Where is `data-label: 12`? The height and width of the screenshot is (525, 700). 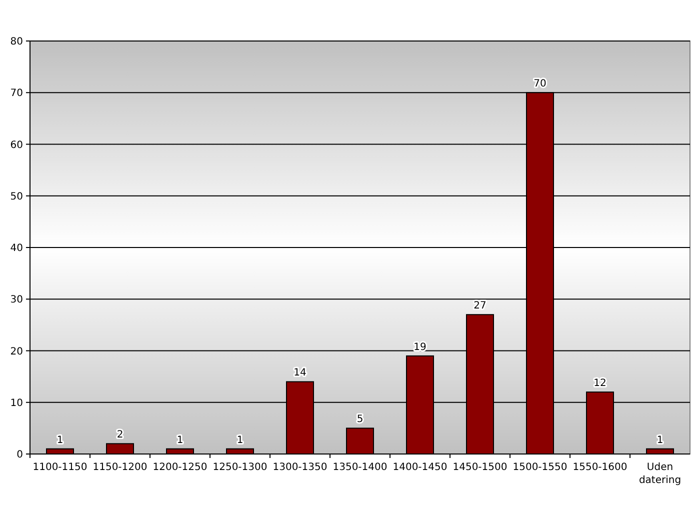
data-label: 12 is located at coordinates (600, 384).